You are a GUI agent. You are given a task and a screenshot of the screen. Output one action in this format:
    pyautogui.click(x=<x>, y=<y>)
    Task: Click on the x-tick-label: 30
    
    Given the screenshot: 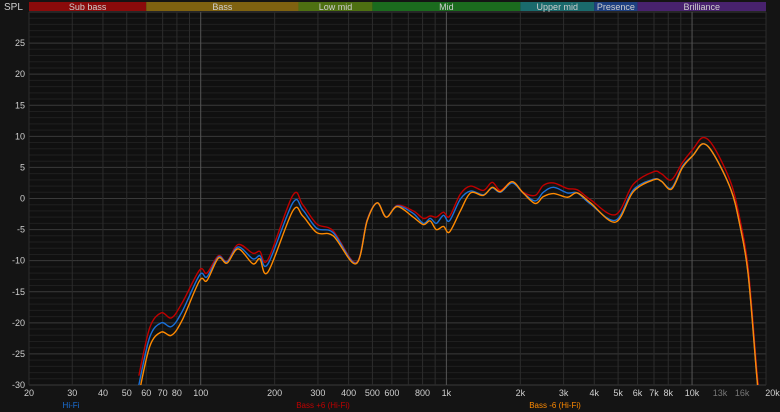 What is the action you would take?
    pyautogui.click(x=72, y=393)
    